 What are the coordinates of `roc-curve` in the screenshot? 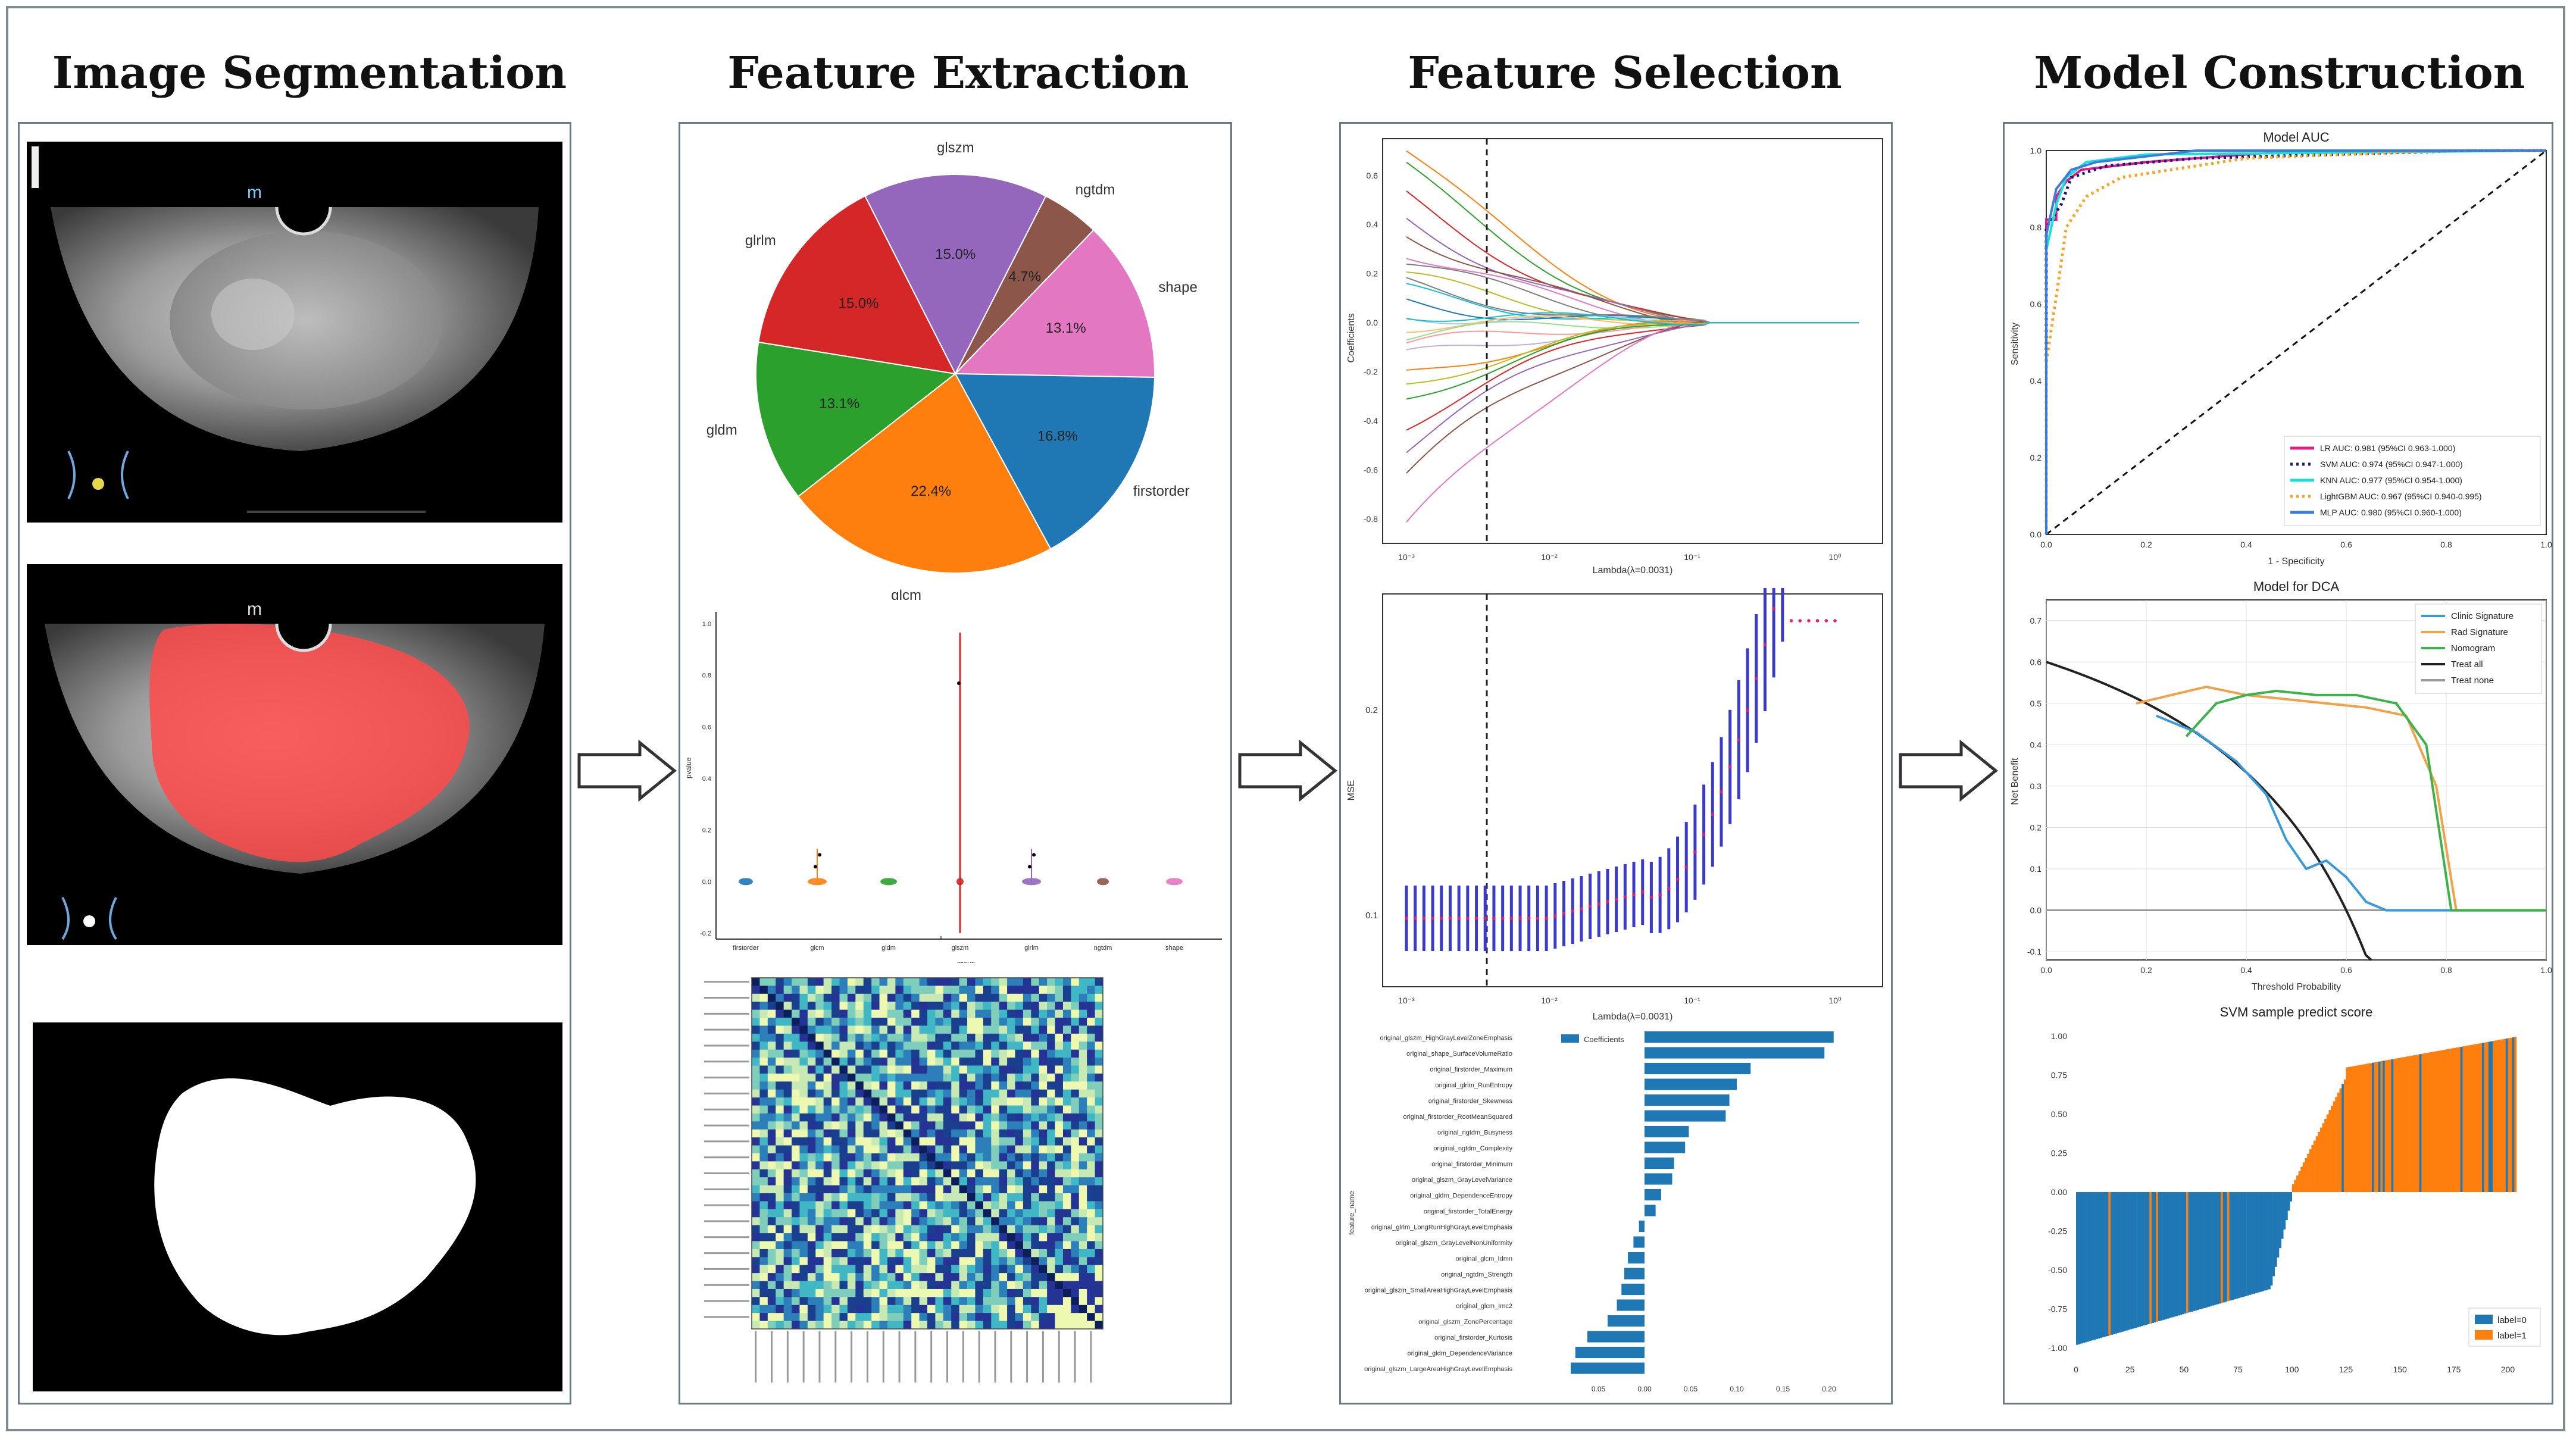 It's located at (2295, 341).